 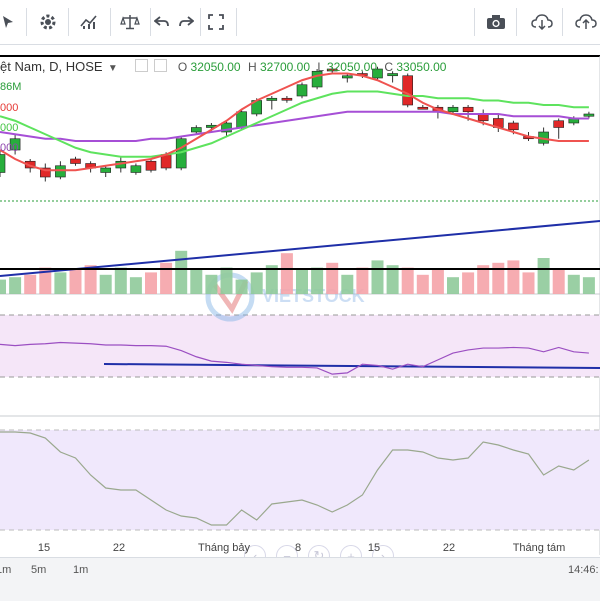 I want to click on ma-mid-line, so click(x=294, y=124).